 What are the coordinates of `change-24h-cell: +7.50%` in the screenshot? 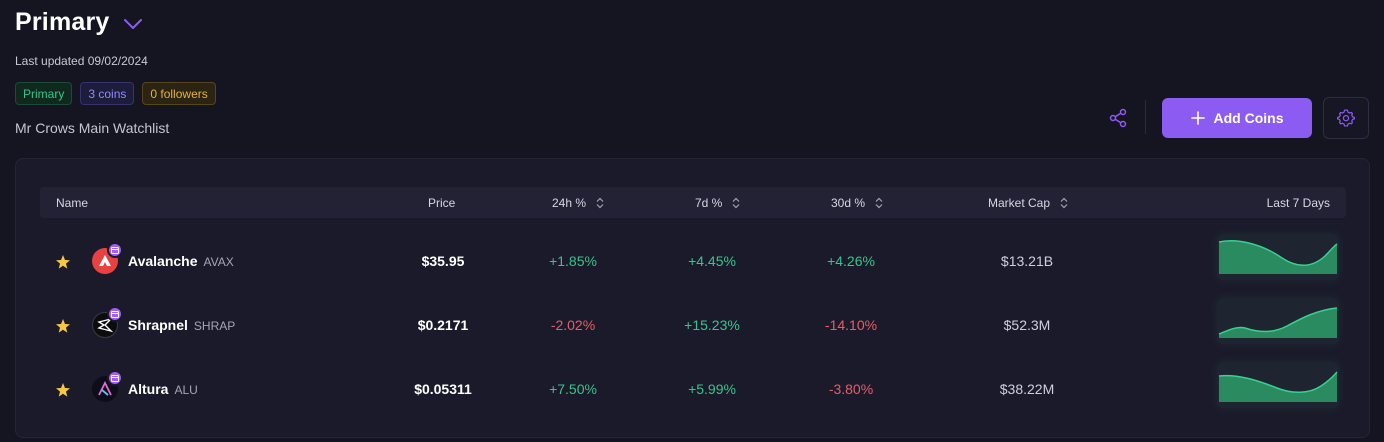 It's located at (573, 389).